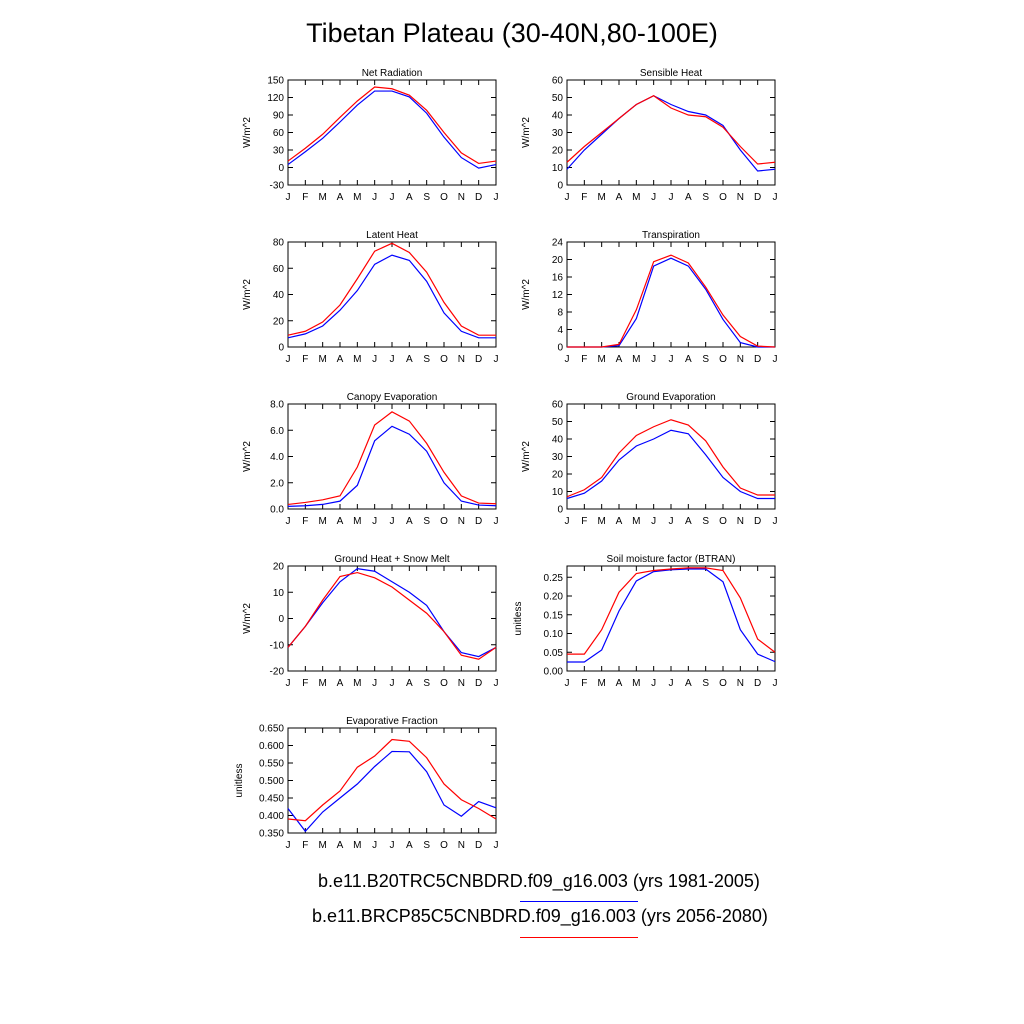 This screenshot has height=1024, width=1024. Describe the element at coordinates (279, 116) in the screenshot. I see `y-tick-label: 90` at that location.